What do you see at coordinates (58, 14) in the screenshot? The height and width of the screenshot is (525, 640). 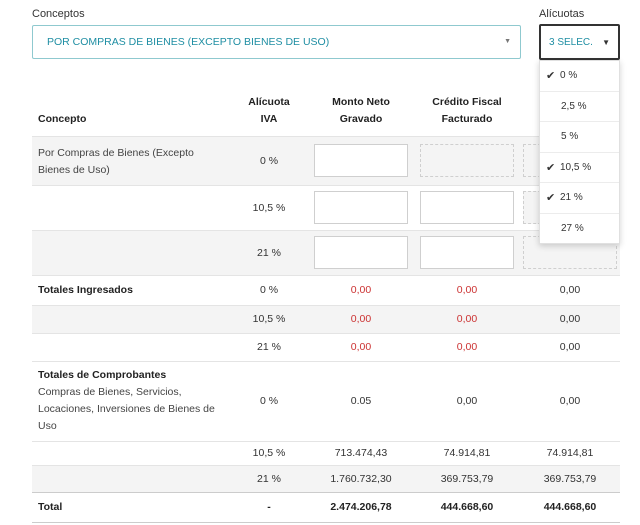 I see `conceptos-label: Conceptos` at bounding box center [58, 14].